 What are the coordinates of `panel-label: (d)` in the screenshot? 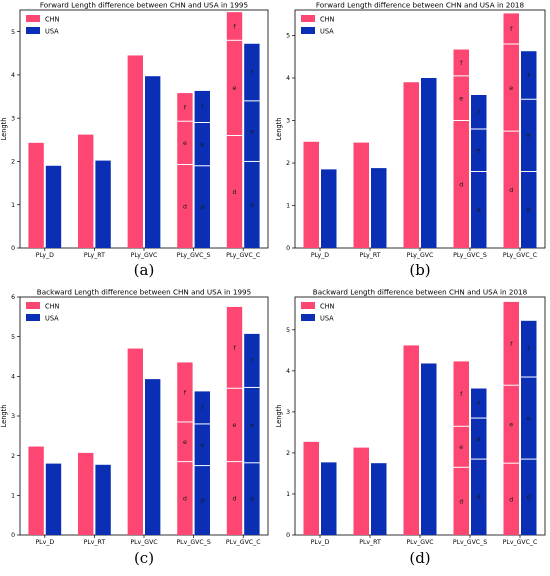 It's located at (419, 558).